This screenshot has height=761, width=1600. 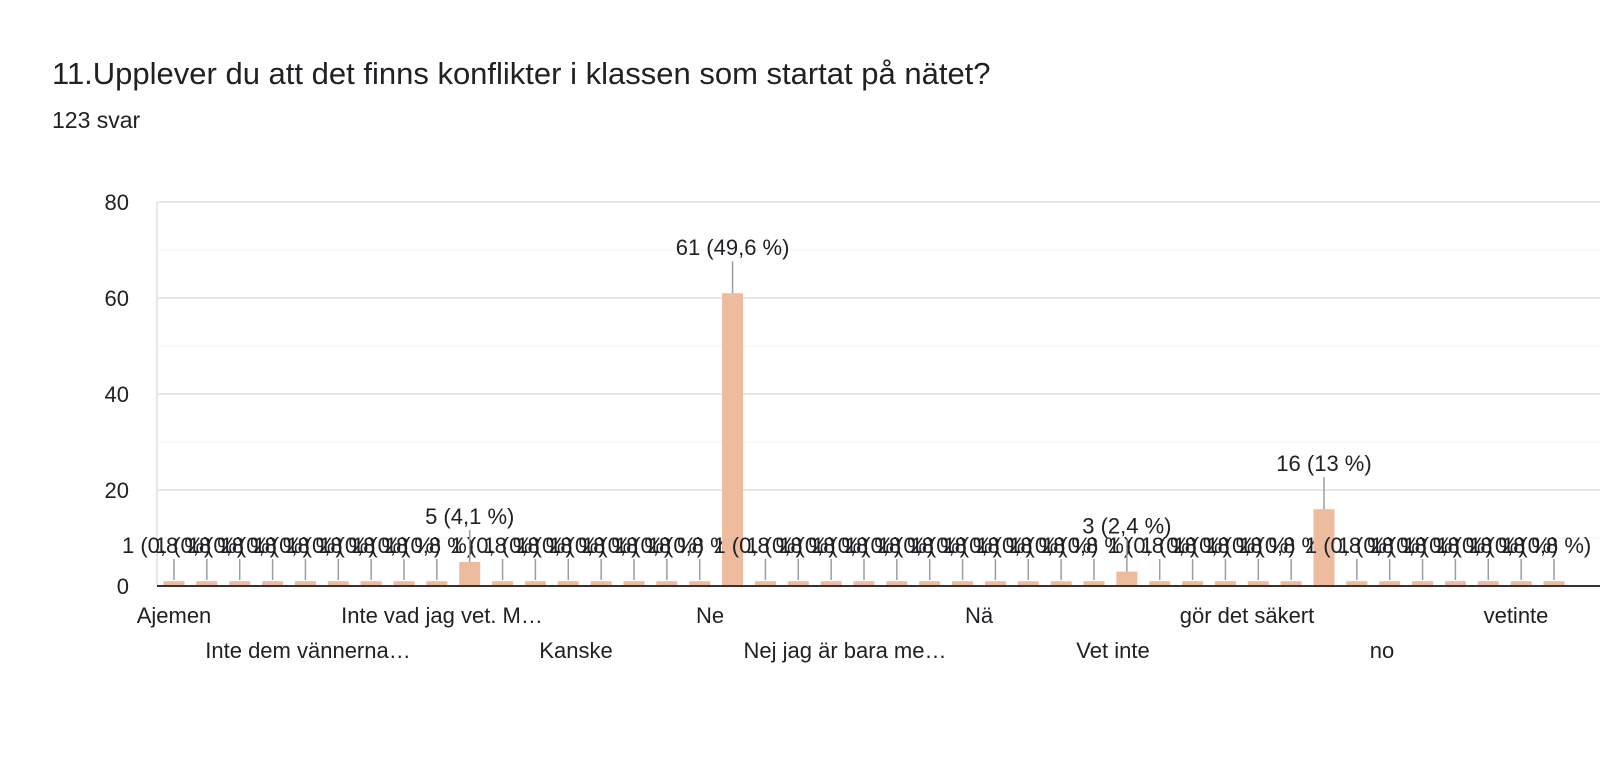 What do you see at coordinates (117, 298) in the screenshot?
I see `y-tick-label: 60` at bounding box center [117, 298].